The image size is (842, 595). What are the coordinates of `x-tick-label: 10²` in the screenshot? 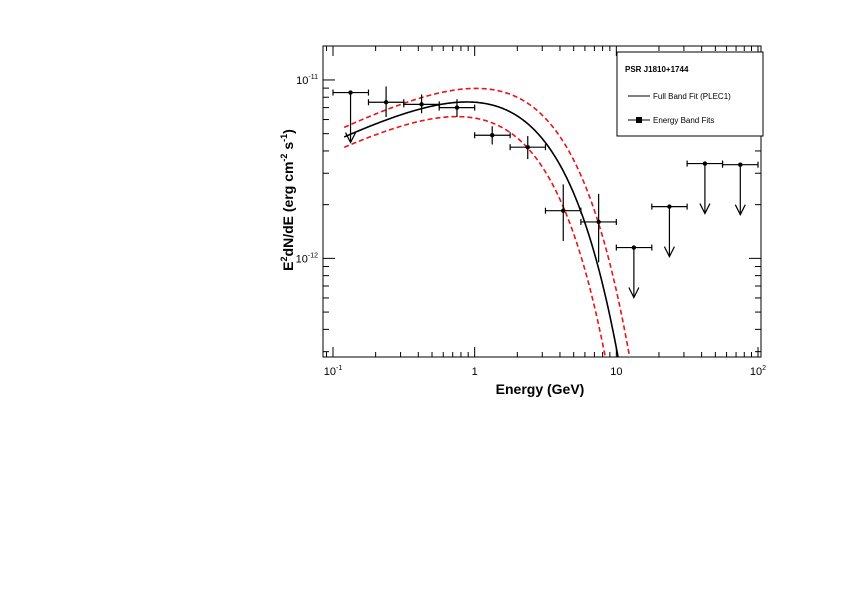 It's located at (758, 371).